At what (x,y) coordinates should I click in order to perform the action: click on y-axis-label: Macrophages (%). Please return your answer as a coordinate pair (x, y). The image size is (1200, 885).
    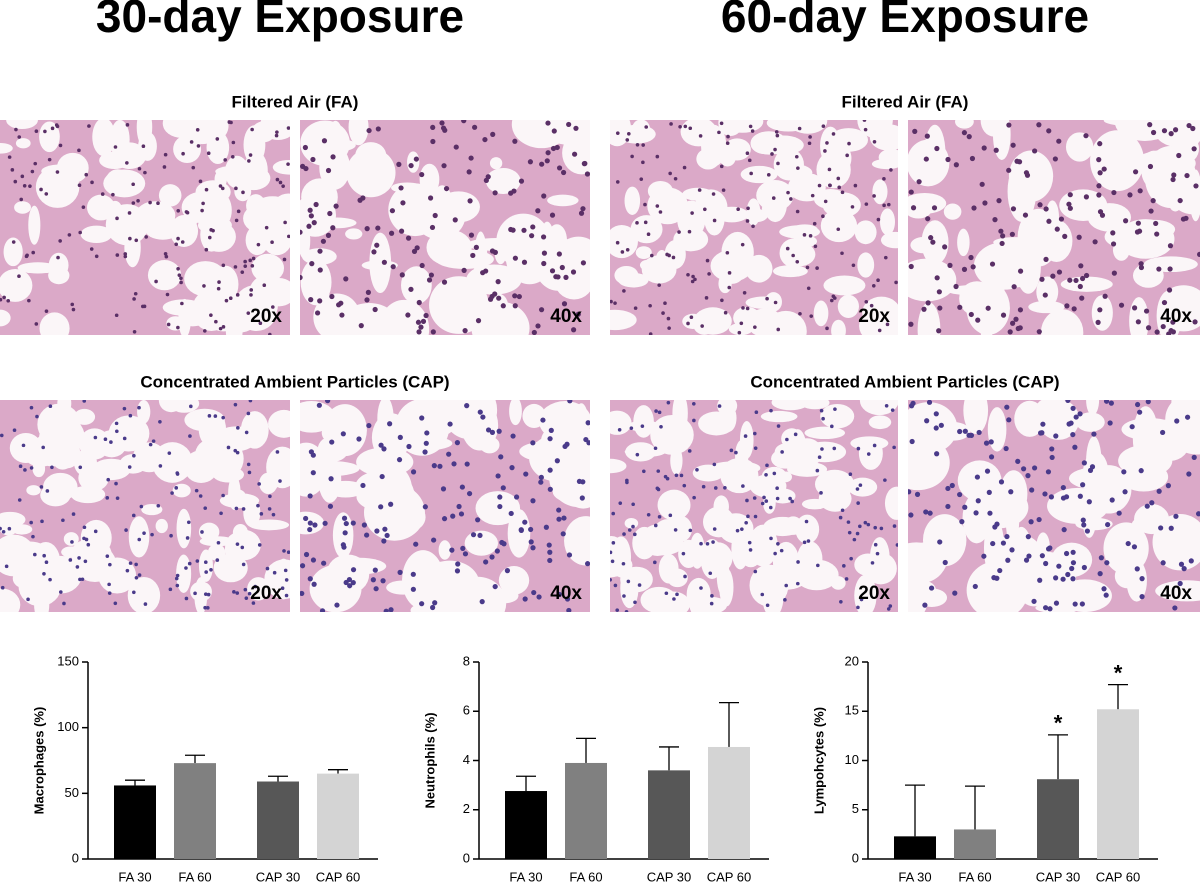
    Looking at the image, I should click on (38, 761).